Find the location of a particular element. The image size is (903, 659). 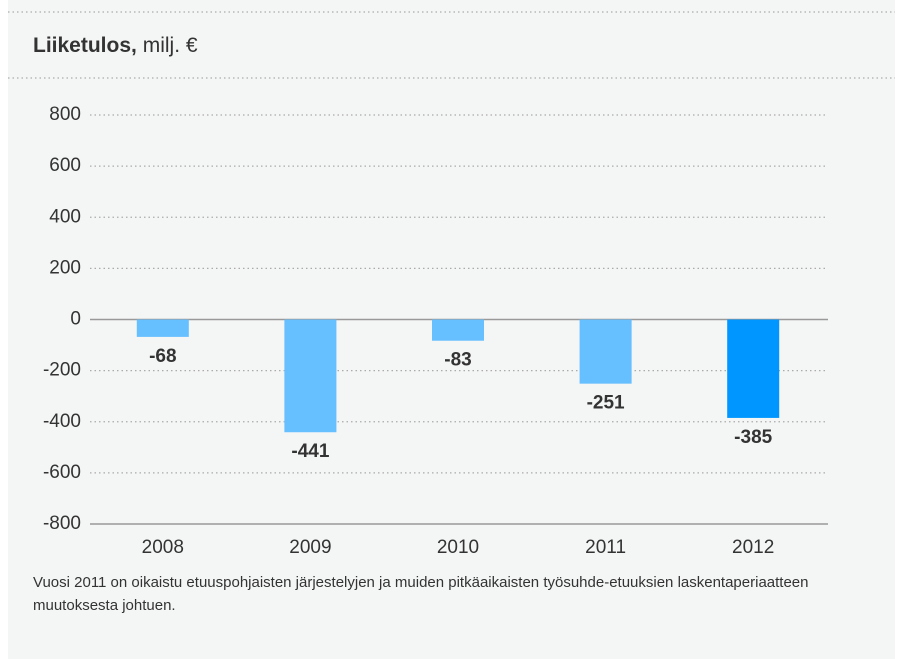

value-label: -251 is located at coordinates (606, 403).